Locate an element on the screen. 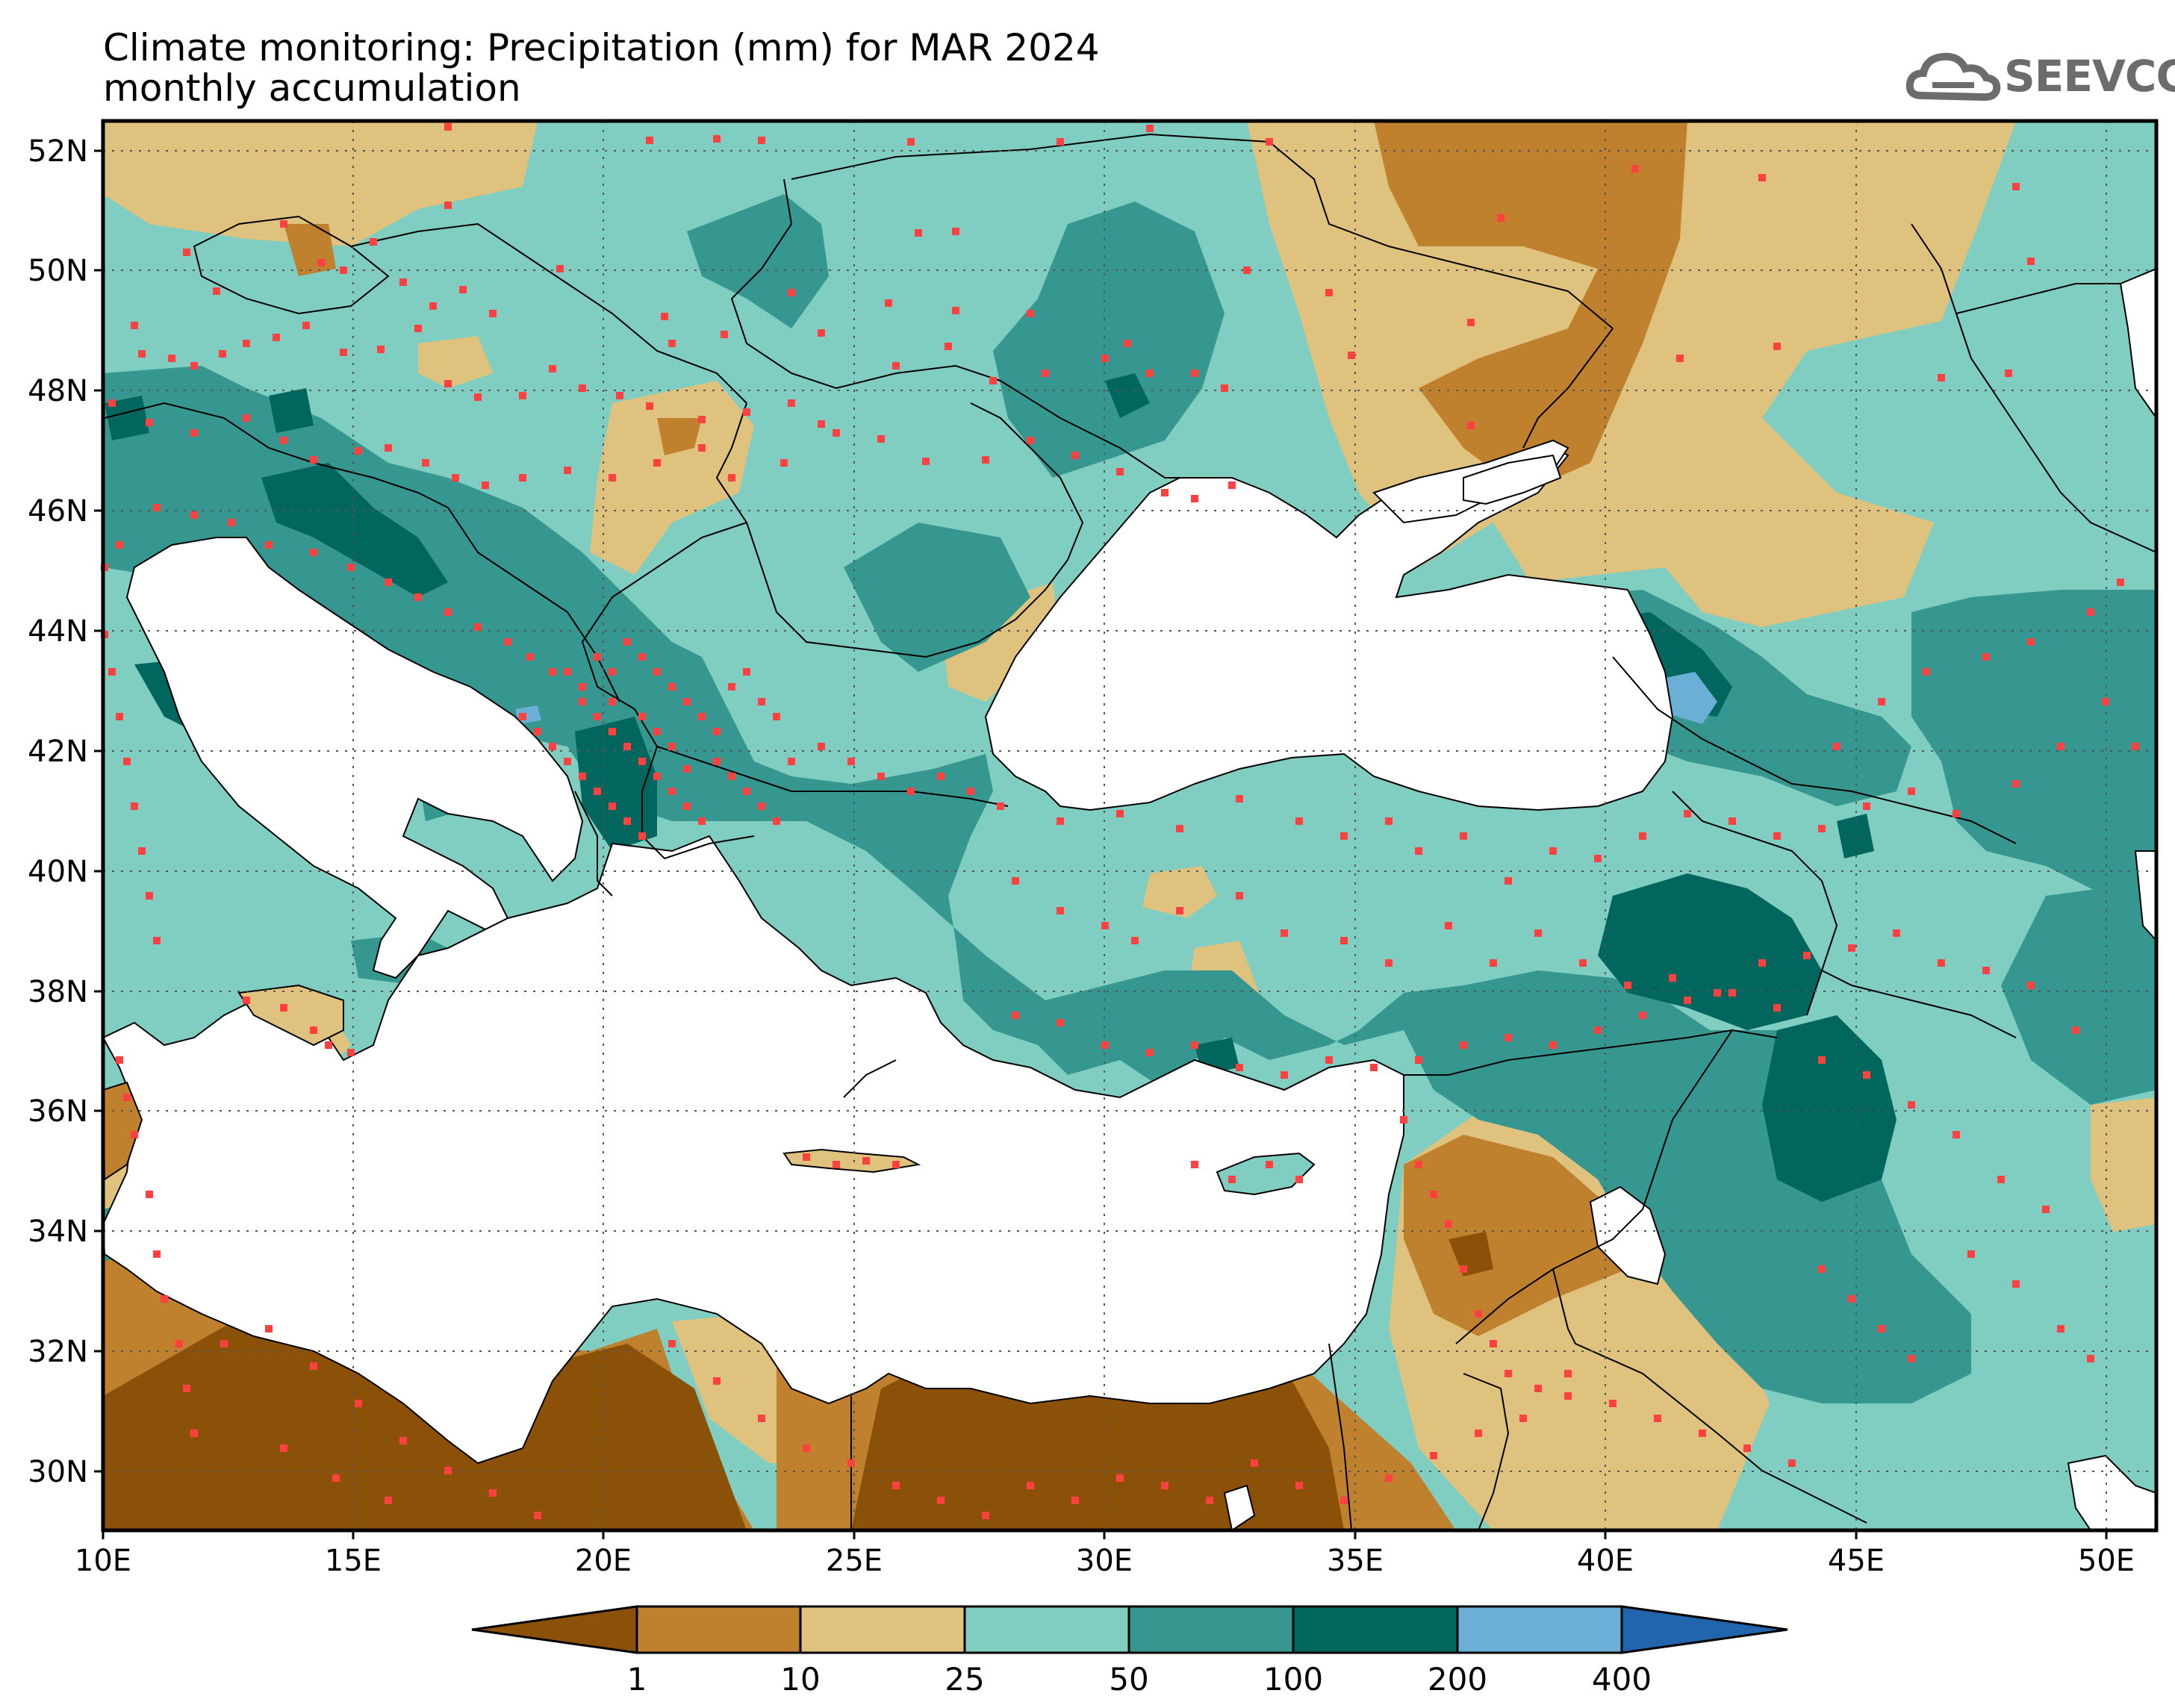 The height and width of the screenshot is (1708, 2175). lon-label: 10E is located at coordinates (103, 1561).